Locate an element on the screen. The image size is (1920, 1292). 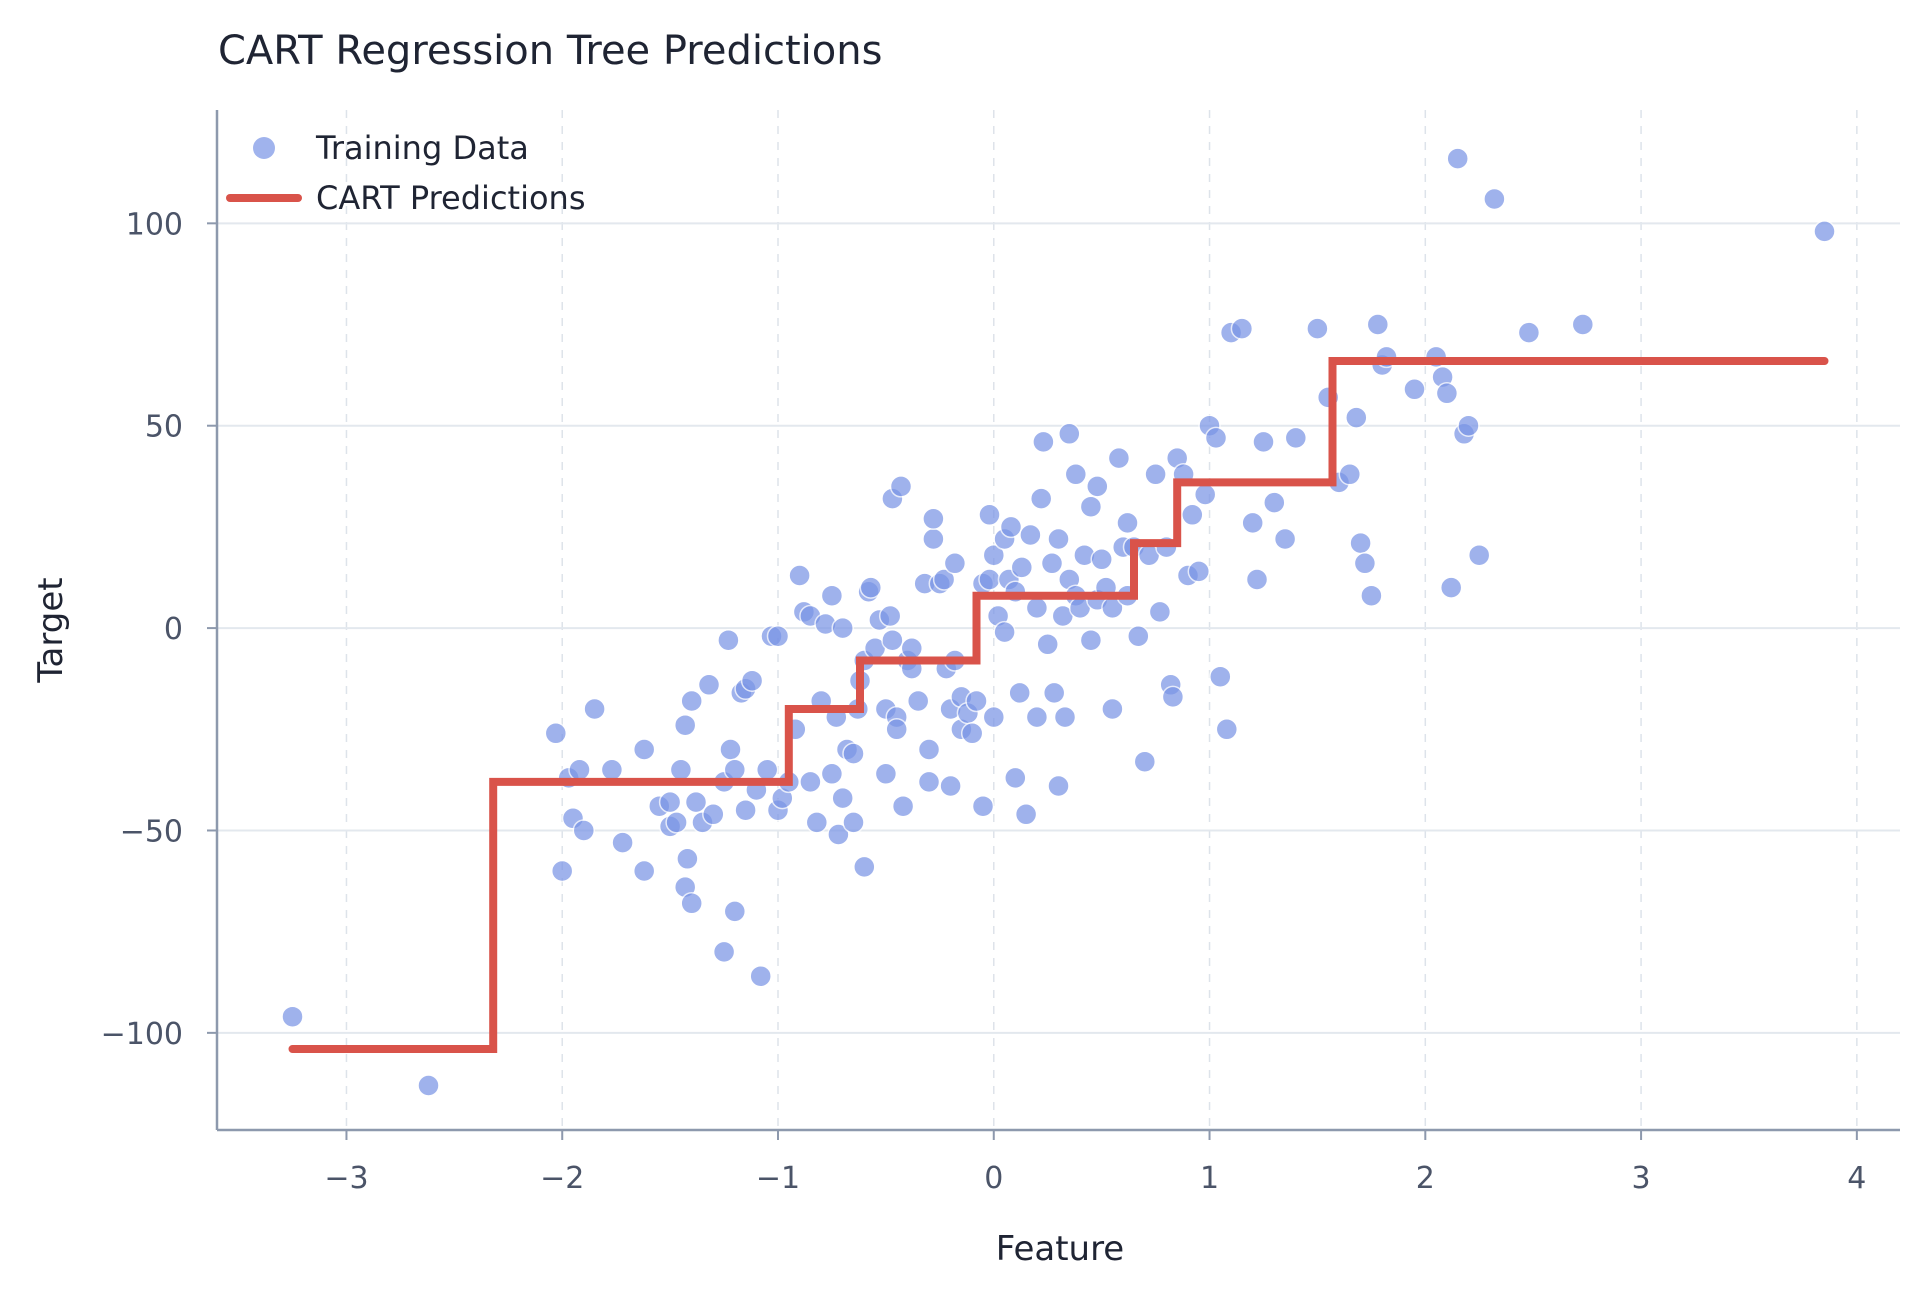
legend-marker-training-data is located at coordinates (264, 148).